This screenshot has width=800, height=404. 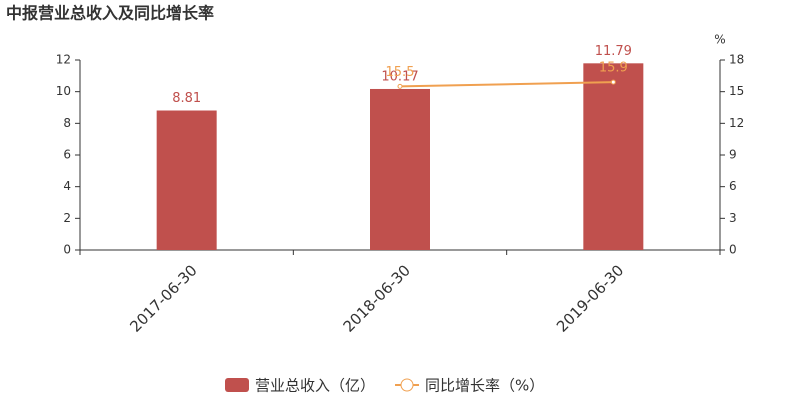 What do you see at coordinates (63, 91) in the screenshot?
I see `y-tick-label: 10` at bounding box center [63, 91].